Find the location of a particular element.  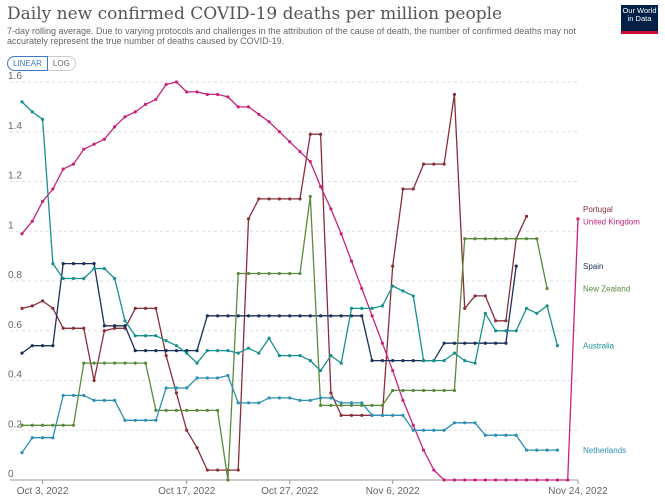

linear-toggle-button: LINEAR is located at coordinates (27, 63).